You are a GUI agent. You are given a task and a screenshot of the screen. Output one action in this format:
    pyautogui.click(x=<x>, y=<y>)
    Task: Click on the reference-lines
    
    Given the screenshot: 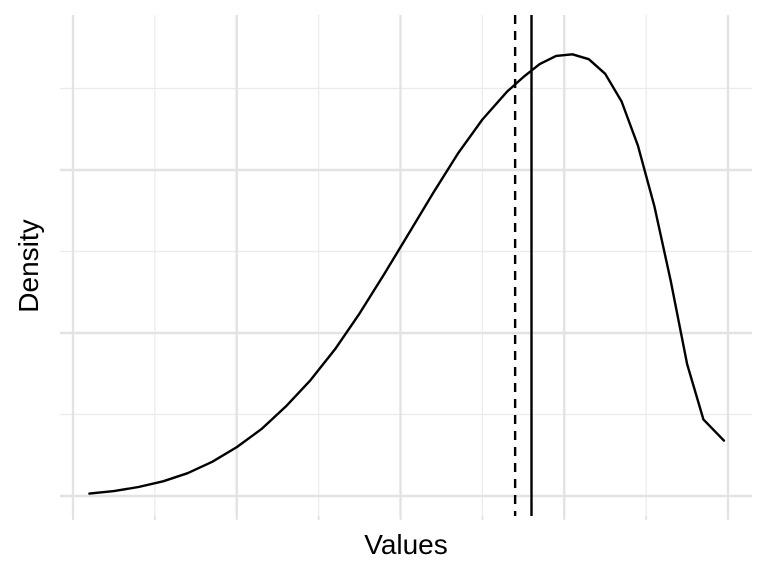 What is the action you would take?
    pyautogui.click(x=523, y=265)
    